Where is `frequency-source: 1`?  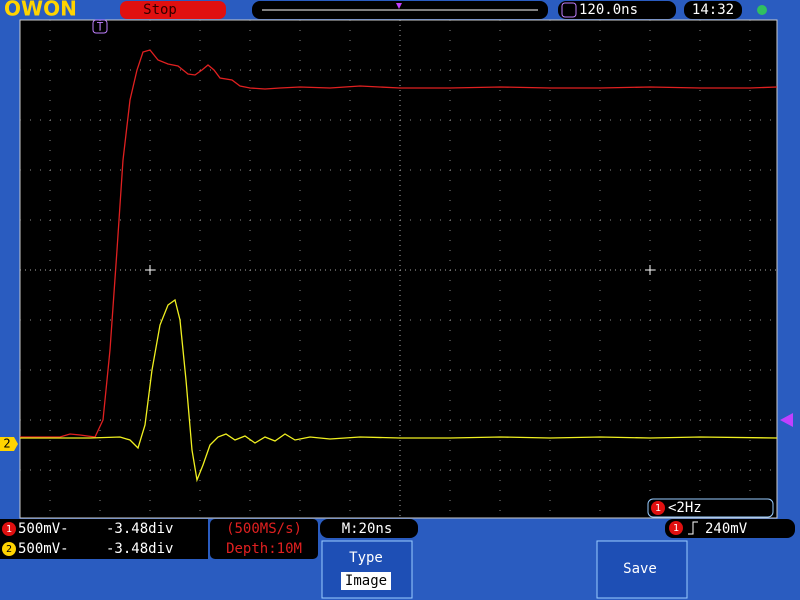
frequency-source: 1 is located at coordinates (658, 508).